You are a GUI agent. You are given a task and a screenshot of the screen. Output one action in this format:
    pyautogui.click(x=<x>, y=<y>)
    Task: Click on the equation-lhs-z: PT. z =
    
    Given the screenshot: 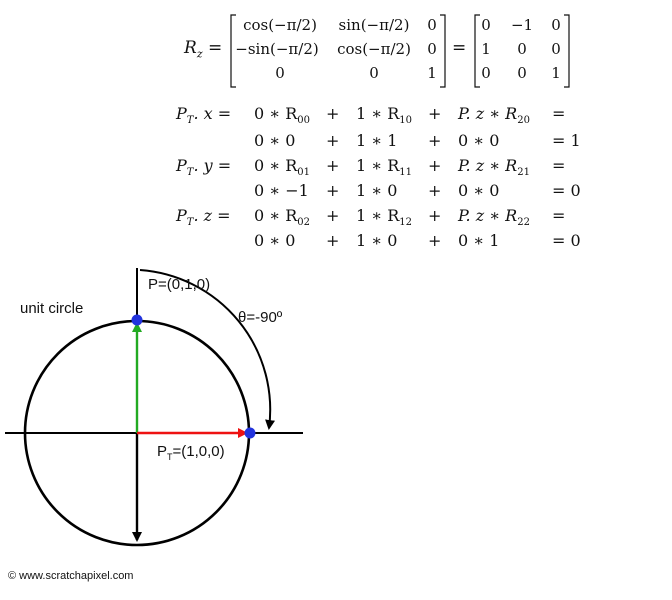 What is the action you would take?
    pyautogui.click(x=203, y=217)
    